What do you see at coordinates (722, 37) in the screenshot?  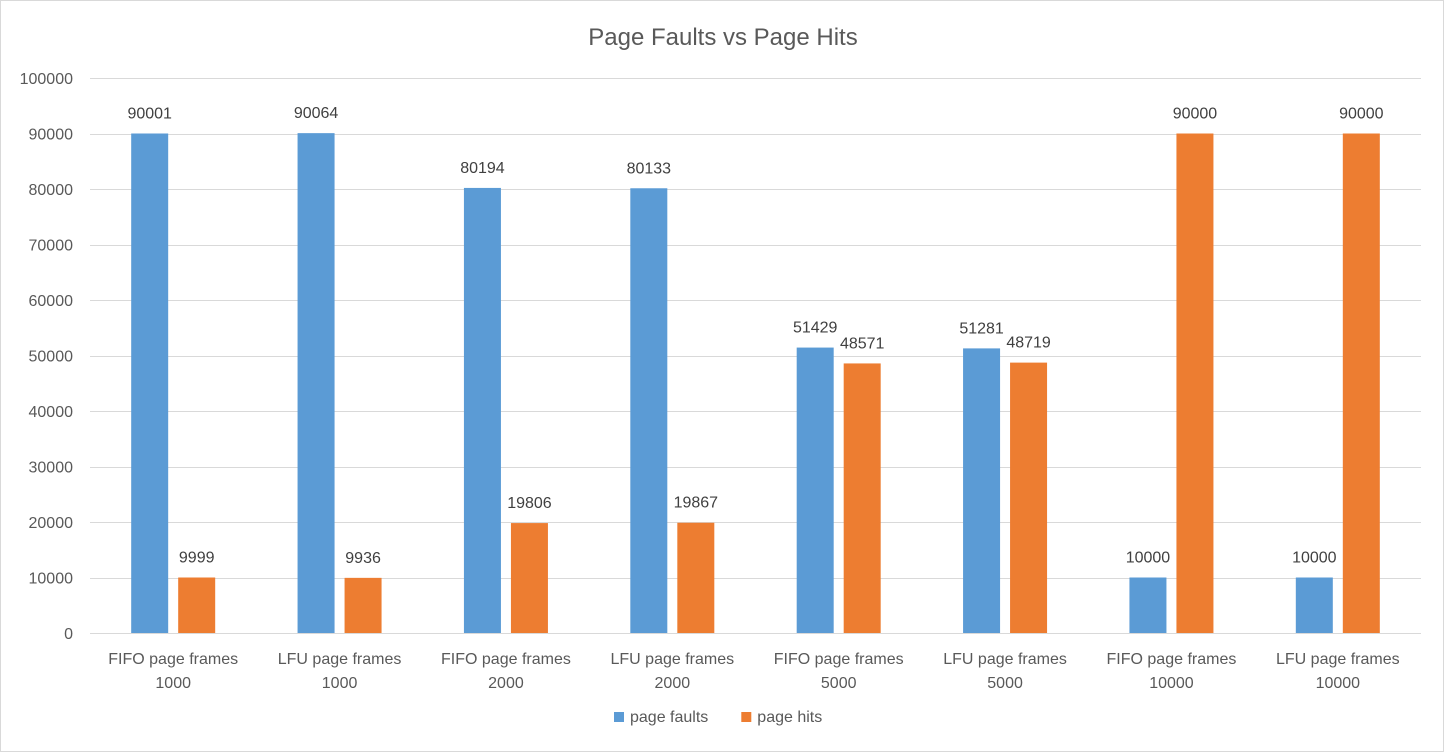 I see `chart-title: Page Faults vs Page Hits` at bounding box center [722, 37].